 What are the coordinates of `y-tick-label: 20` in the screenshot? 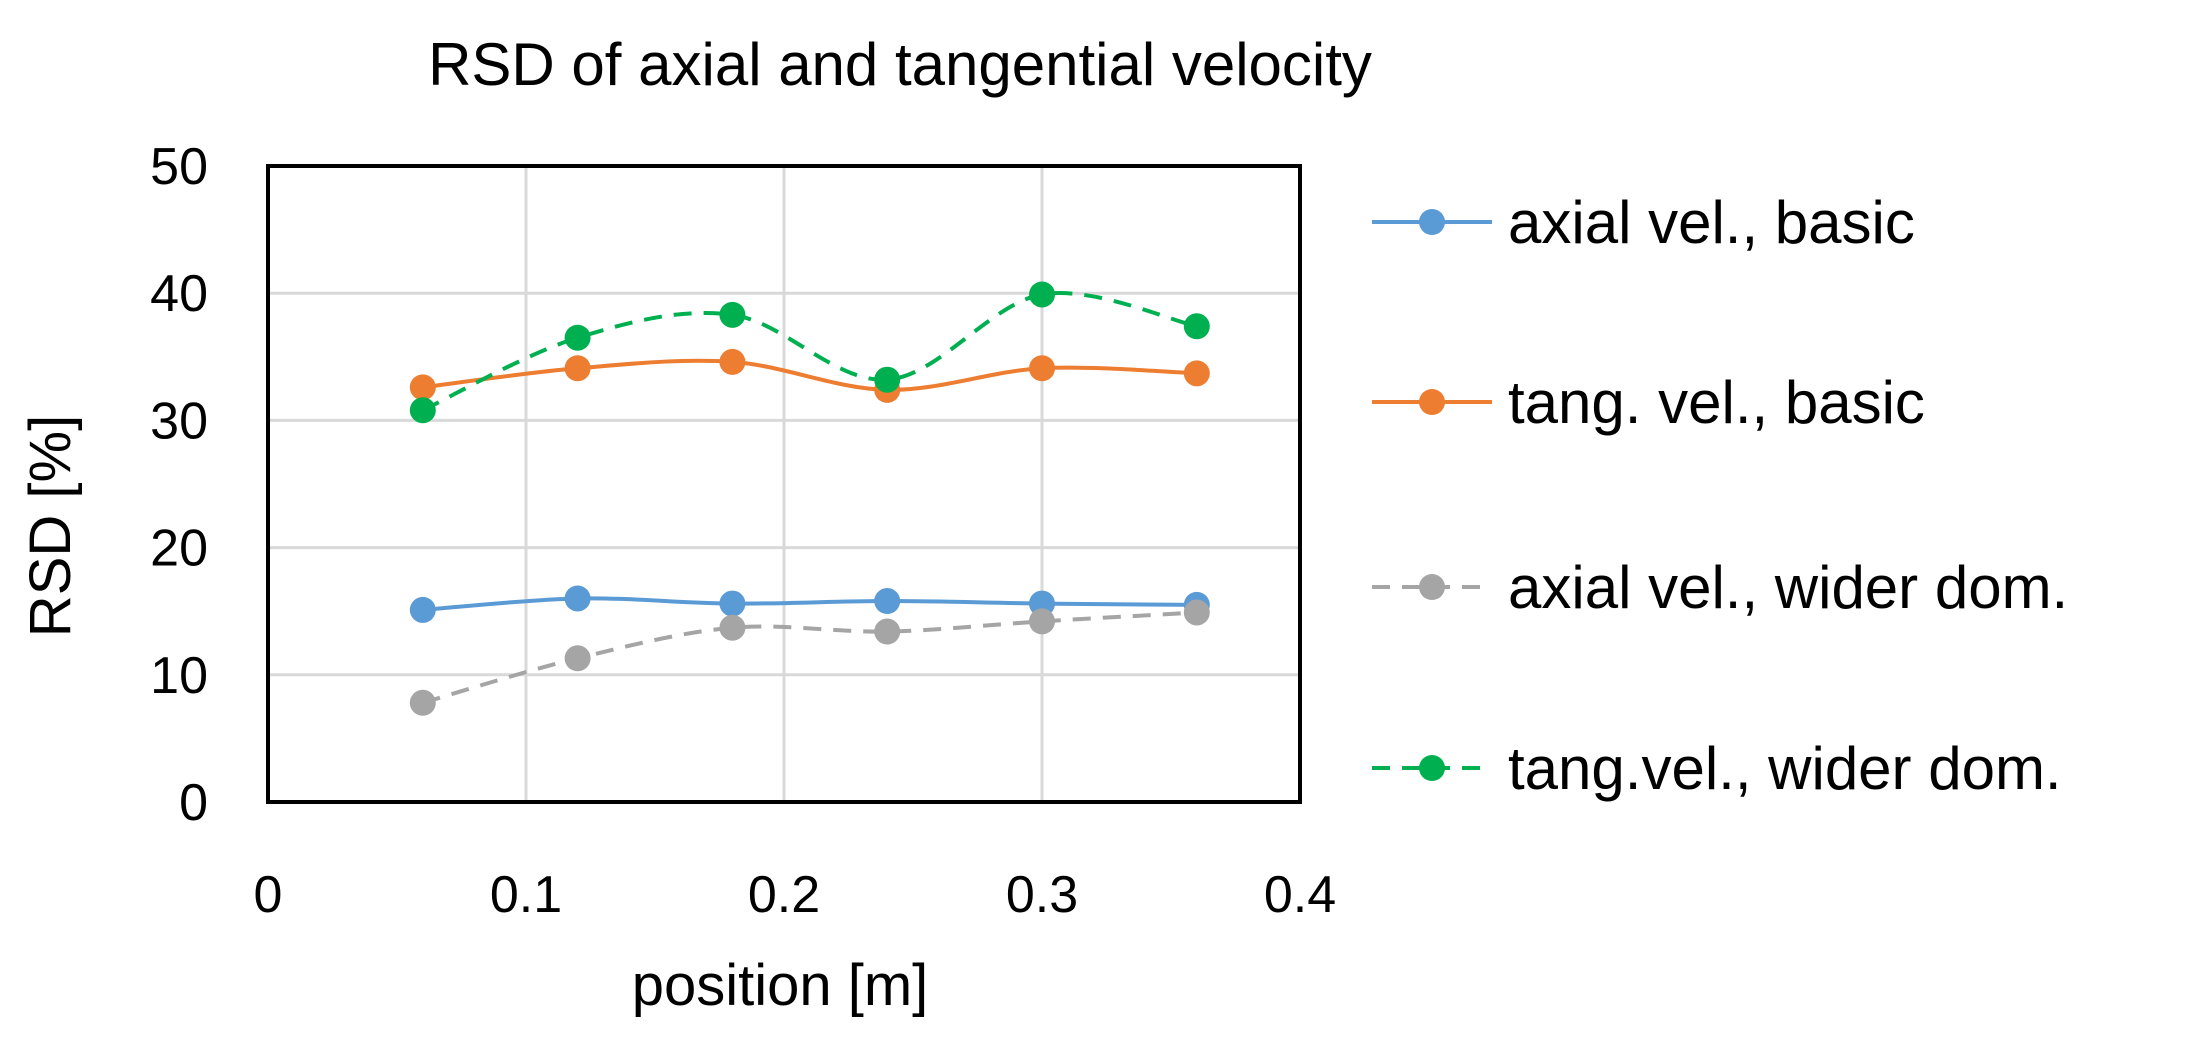 It's located at (179, 549).